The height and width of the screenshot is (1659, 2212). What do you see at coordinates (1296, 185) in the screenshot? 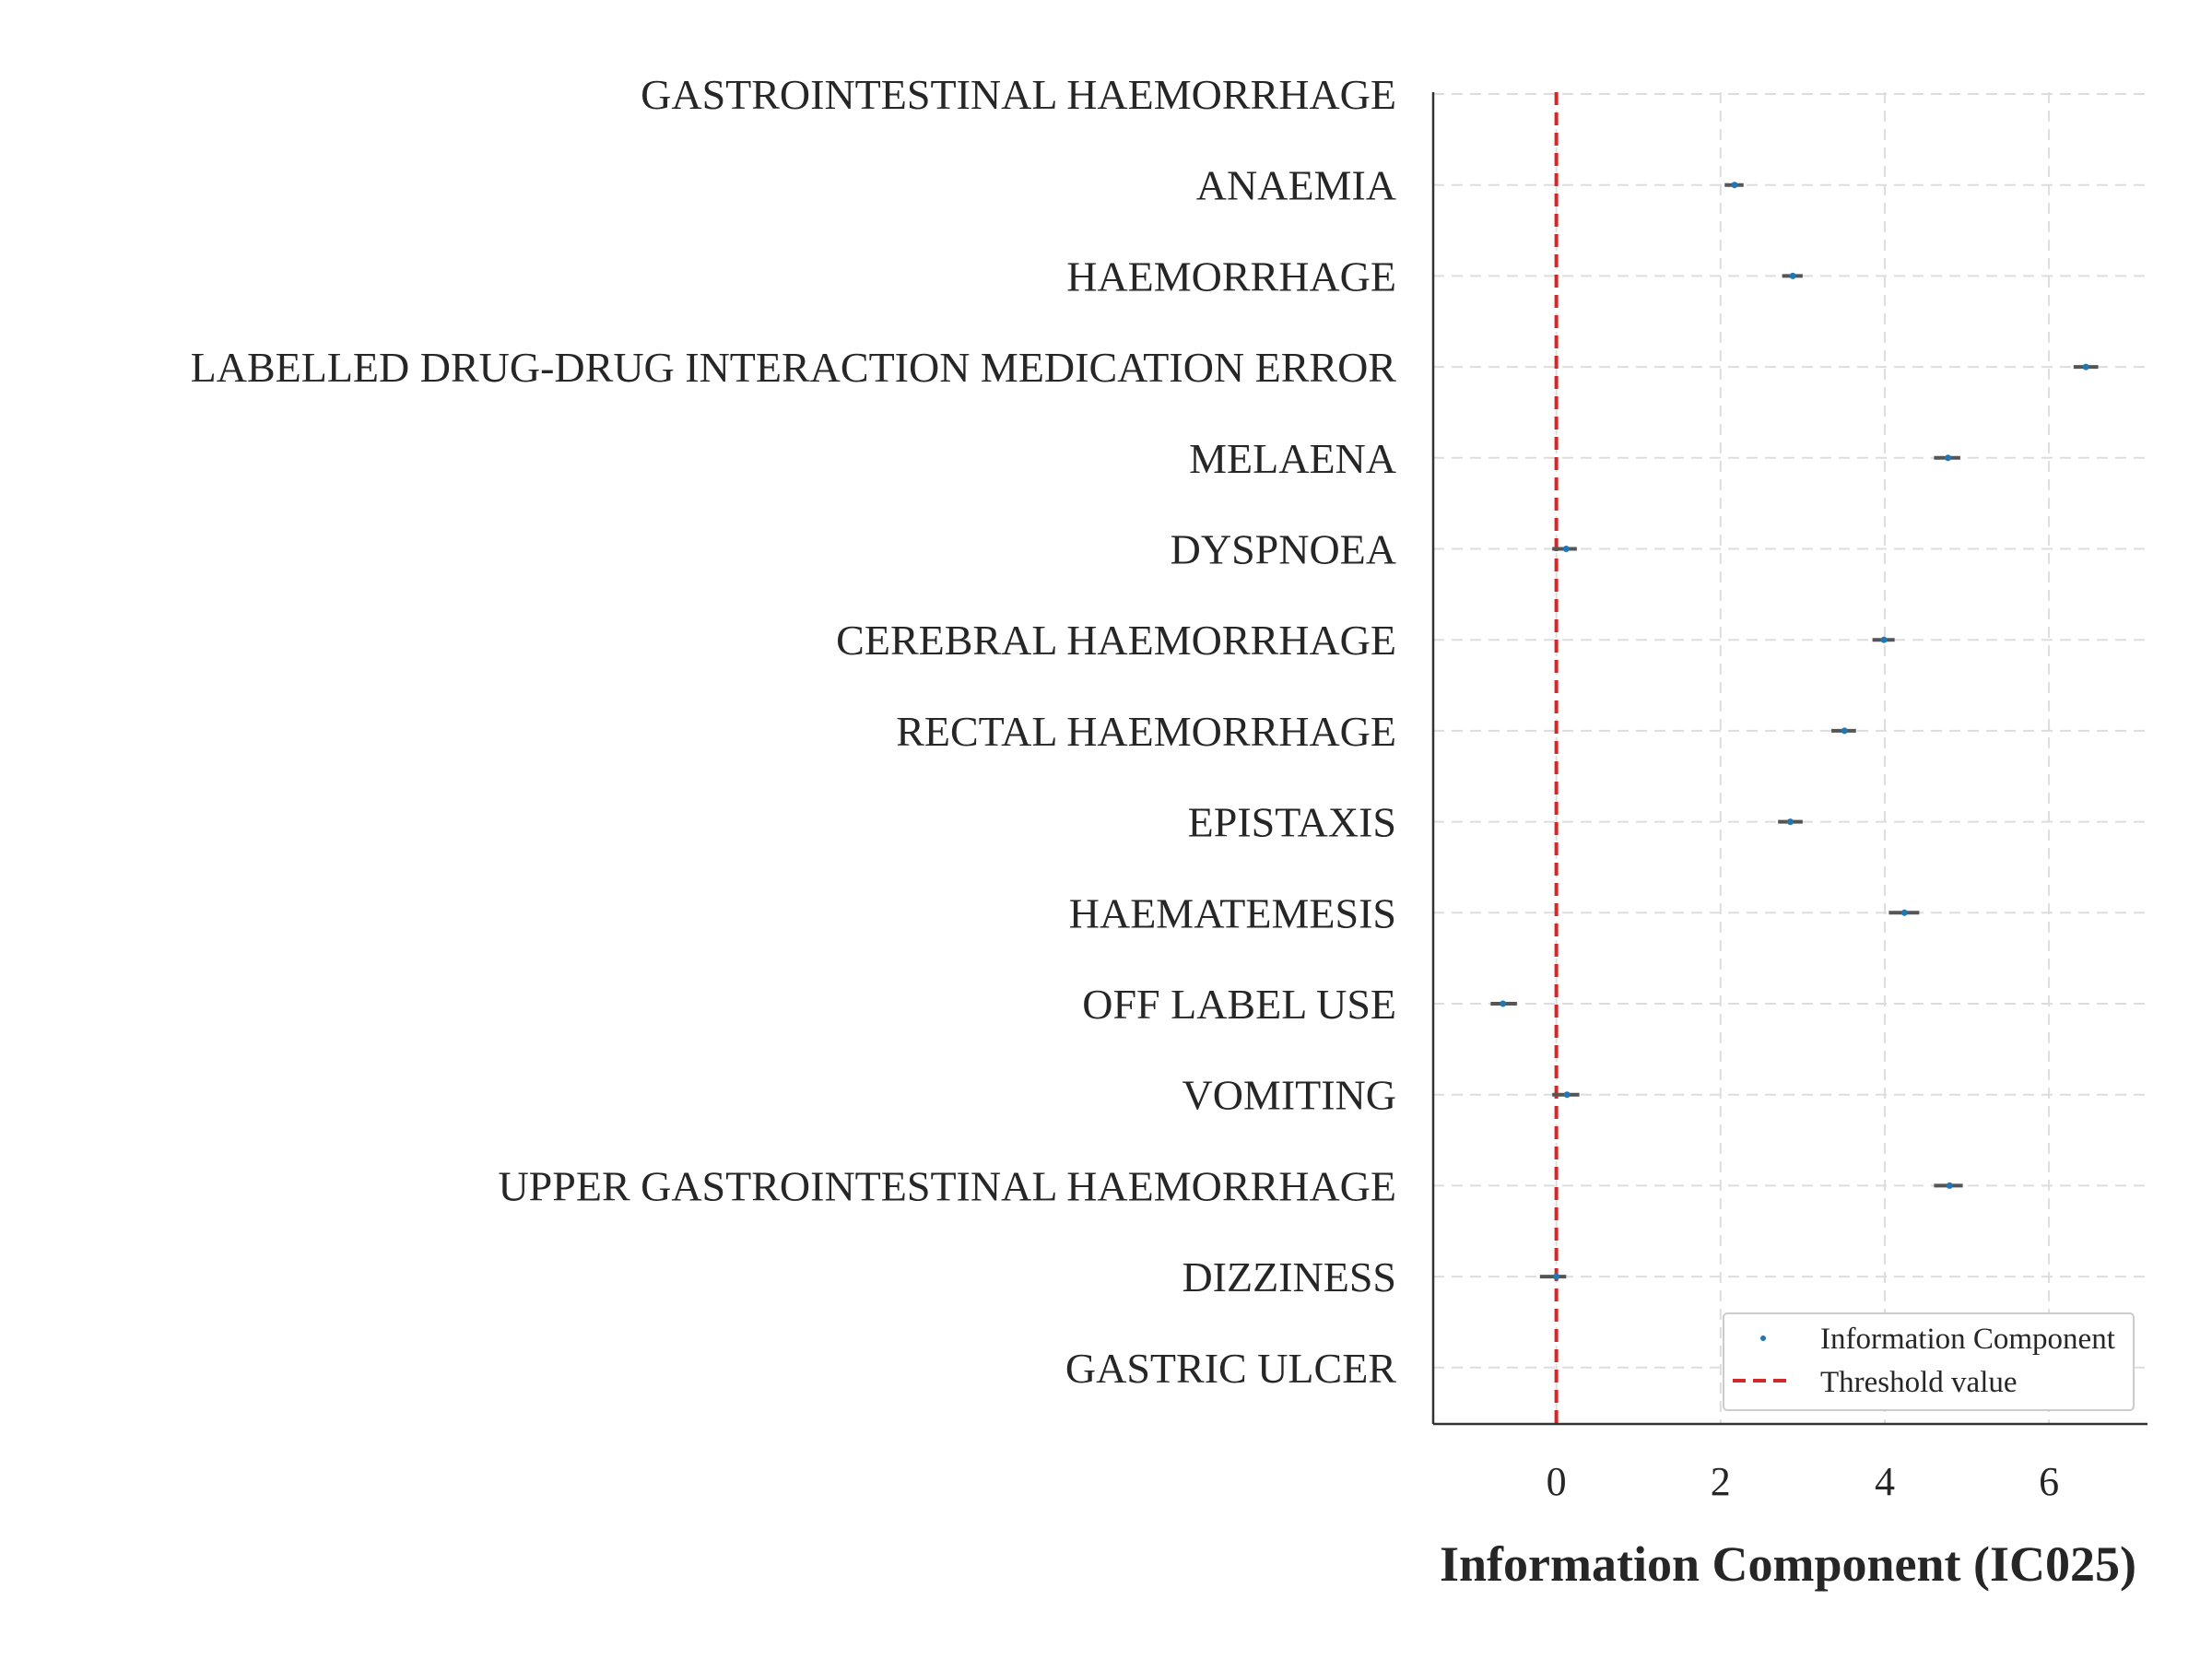
I see `category-label: ANAEMIA` at bounding box center [1296, 185].